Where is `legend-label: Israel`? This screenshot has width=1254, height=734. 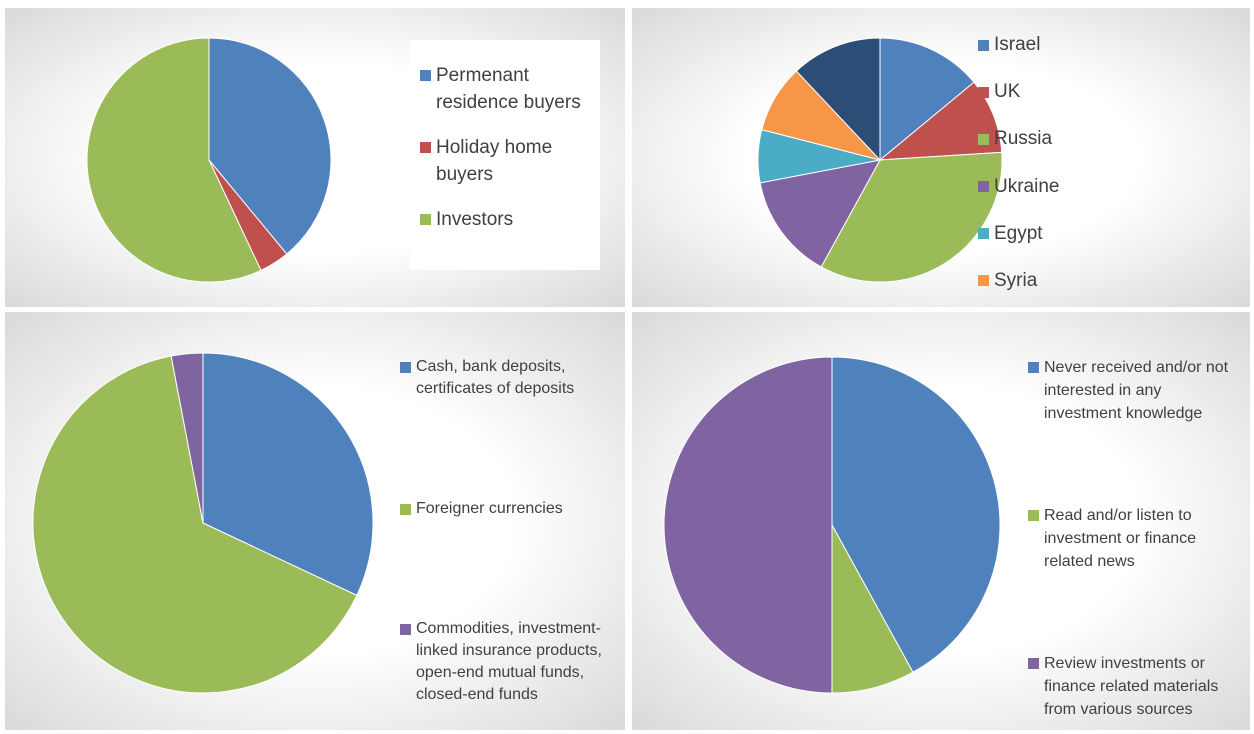 legend-label: Israel is located at coordinates (1017, 44).